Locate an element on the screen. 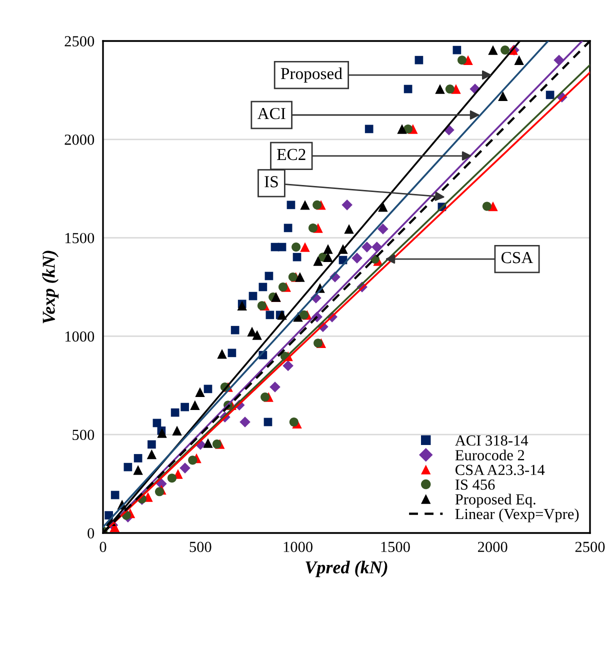 The image size is (609, 672). annotation: Proposed is located at coordinates (311, 75).